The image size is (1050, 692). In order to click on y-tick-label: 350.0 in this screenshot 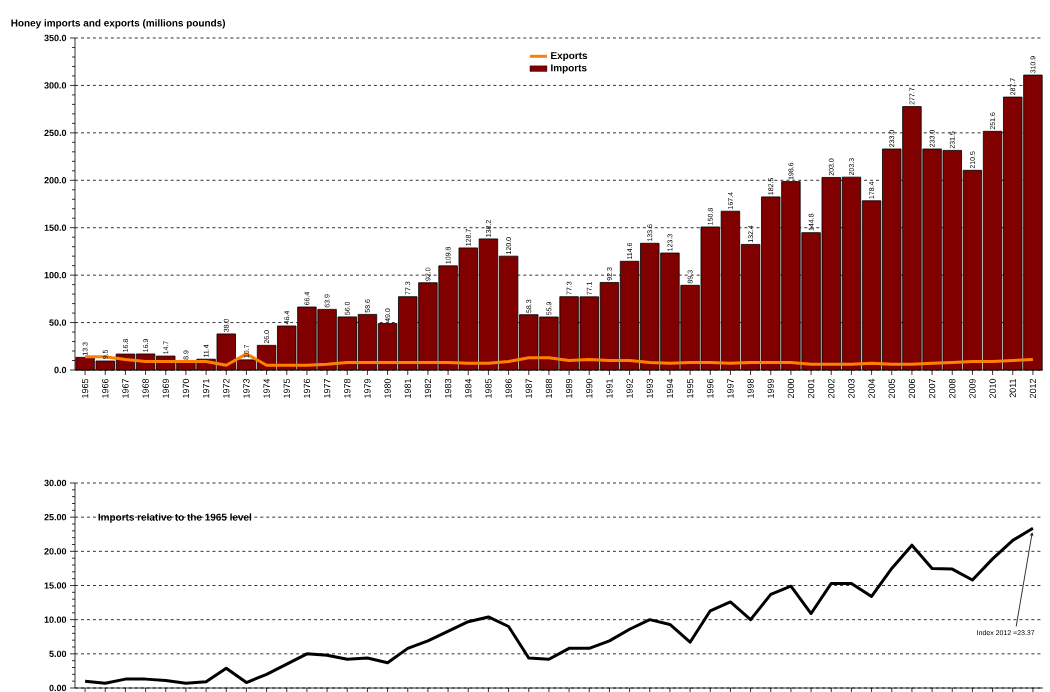, I will do `click(55, 38)`.